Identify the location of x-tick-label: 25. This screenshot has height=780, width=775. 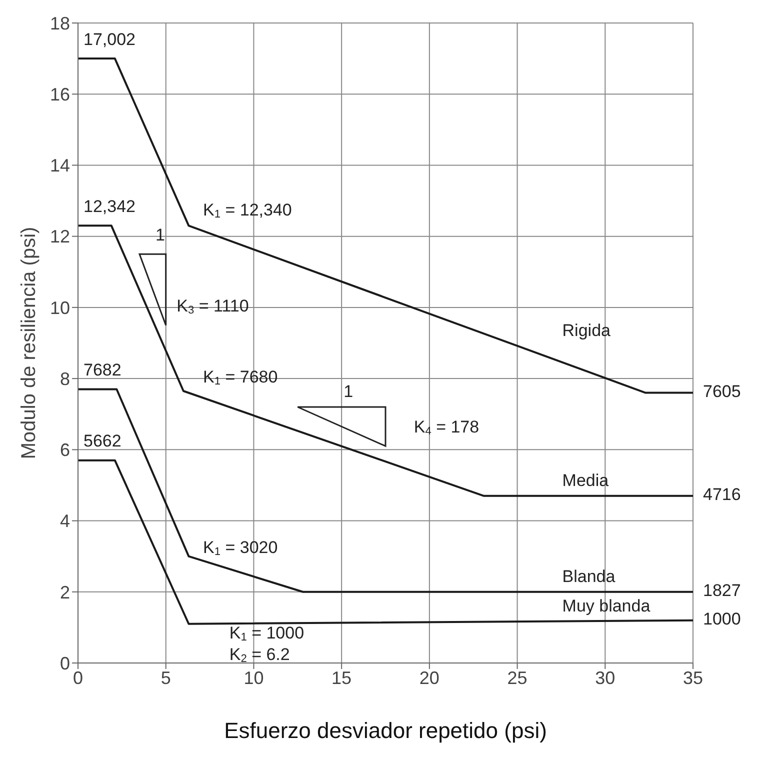
(517, 678).